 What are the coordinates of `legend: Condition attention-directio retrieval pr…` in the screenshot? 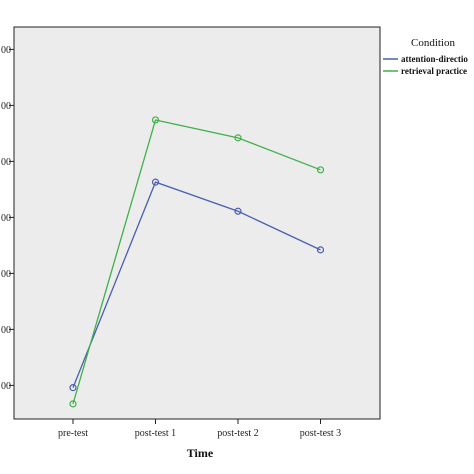 It's located at (425, 56).